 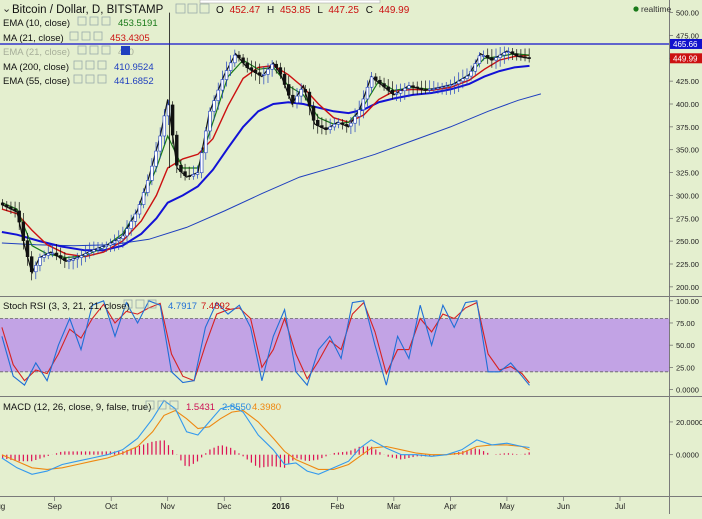 I want to click on macd-line, so click(x=265, y=437).